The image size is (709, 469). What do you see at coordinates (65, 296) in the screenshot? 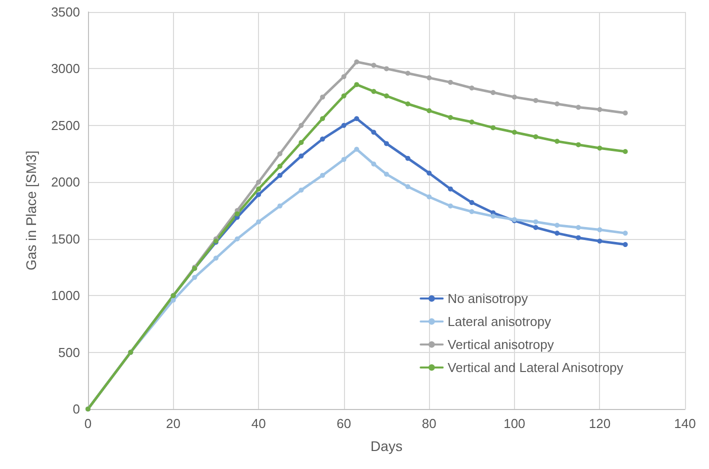
I see `y-tick-label: 1000` at bounding box center [65, 296].